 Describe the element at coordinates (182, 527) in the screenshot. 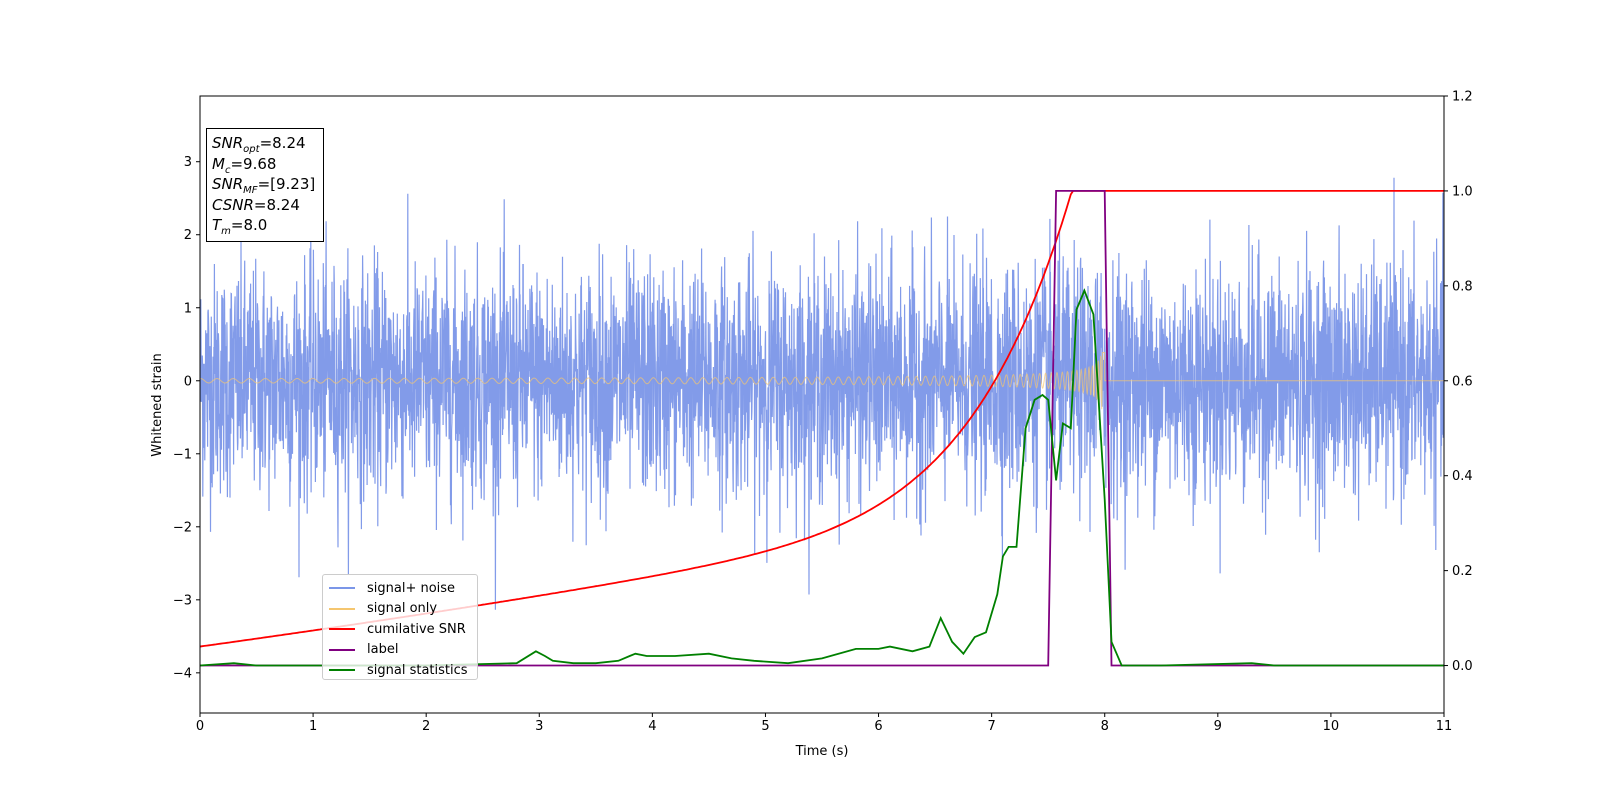

I see `y-tick-label: −2` at that location.